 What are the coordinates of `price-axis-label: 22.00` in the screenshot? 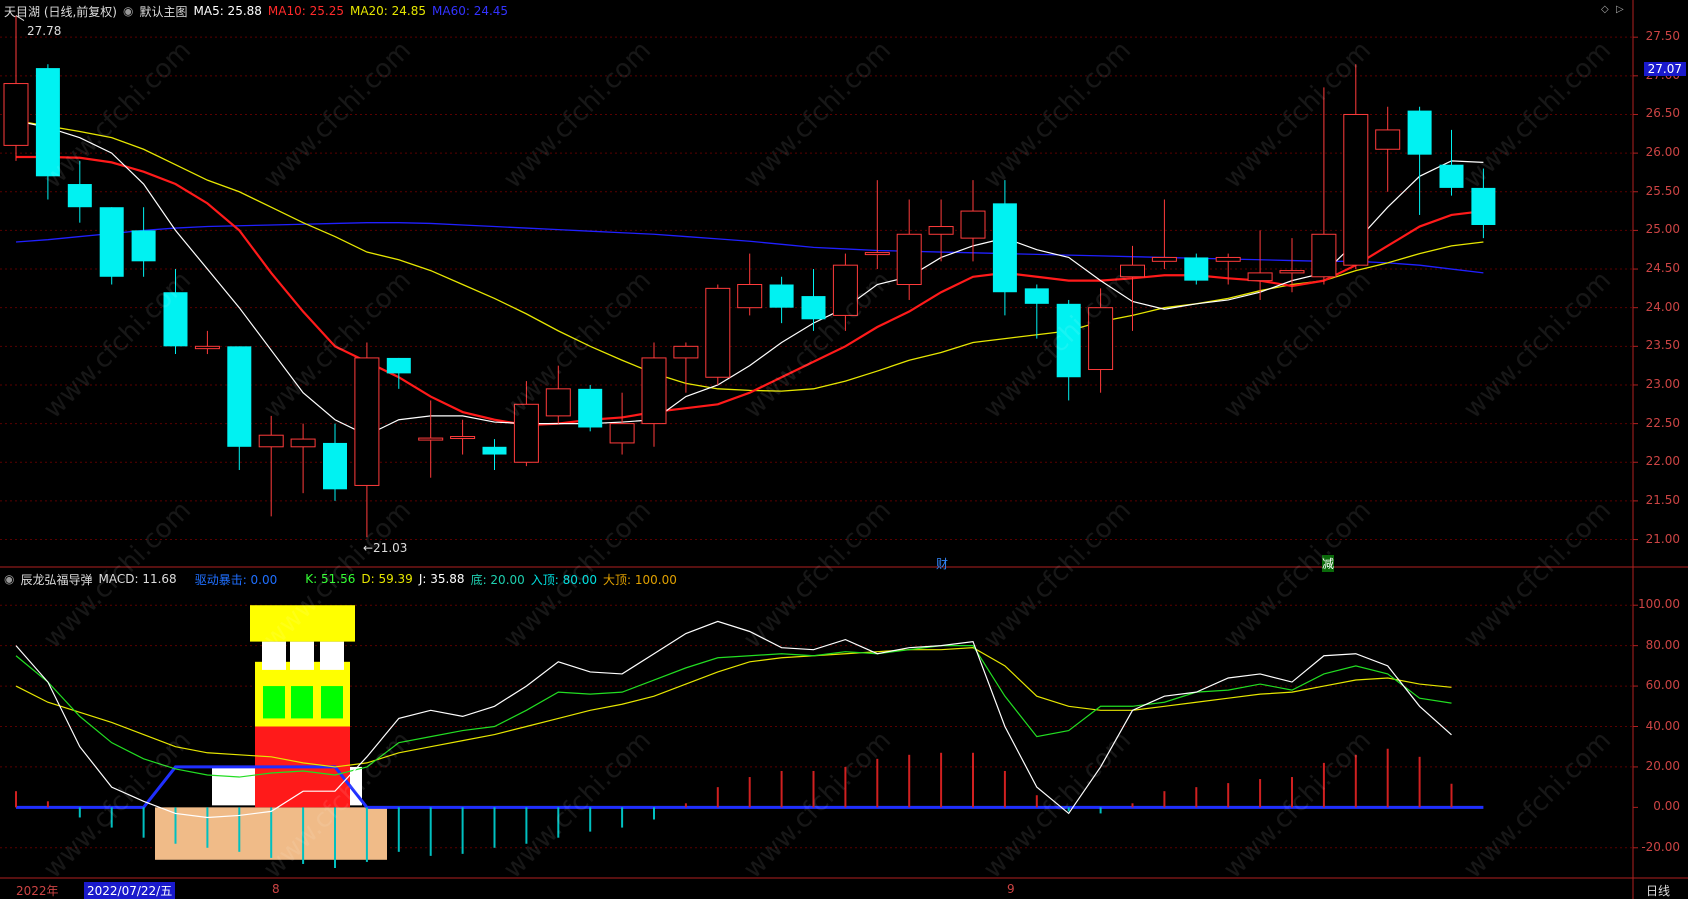 It's located at (1662, 461).